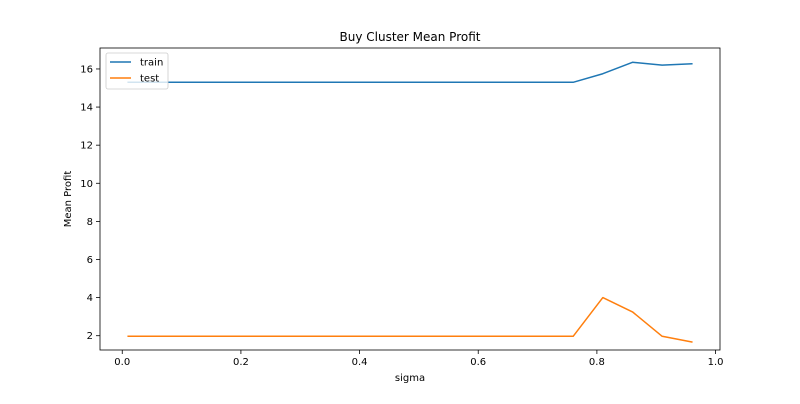 The width and height of the screenshot is (800, 404). I want to click on x-tick-label: 0.2, so click(241, 362).